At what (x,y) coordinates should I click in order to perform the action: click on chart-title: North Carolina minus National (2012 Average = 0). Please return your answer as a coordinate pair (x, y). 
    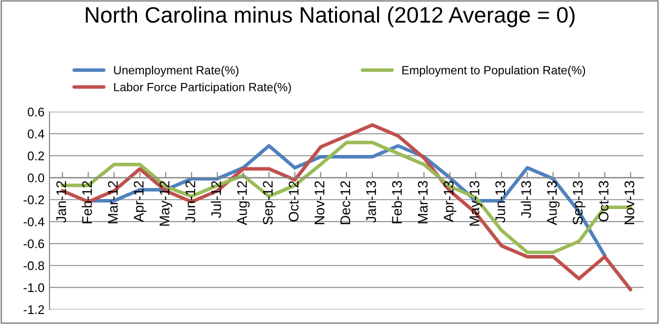
    Looking at the image, I should click on (330, 17).